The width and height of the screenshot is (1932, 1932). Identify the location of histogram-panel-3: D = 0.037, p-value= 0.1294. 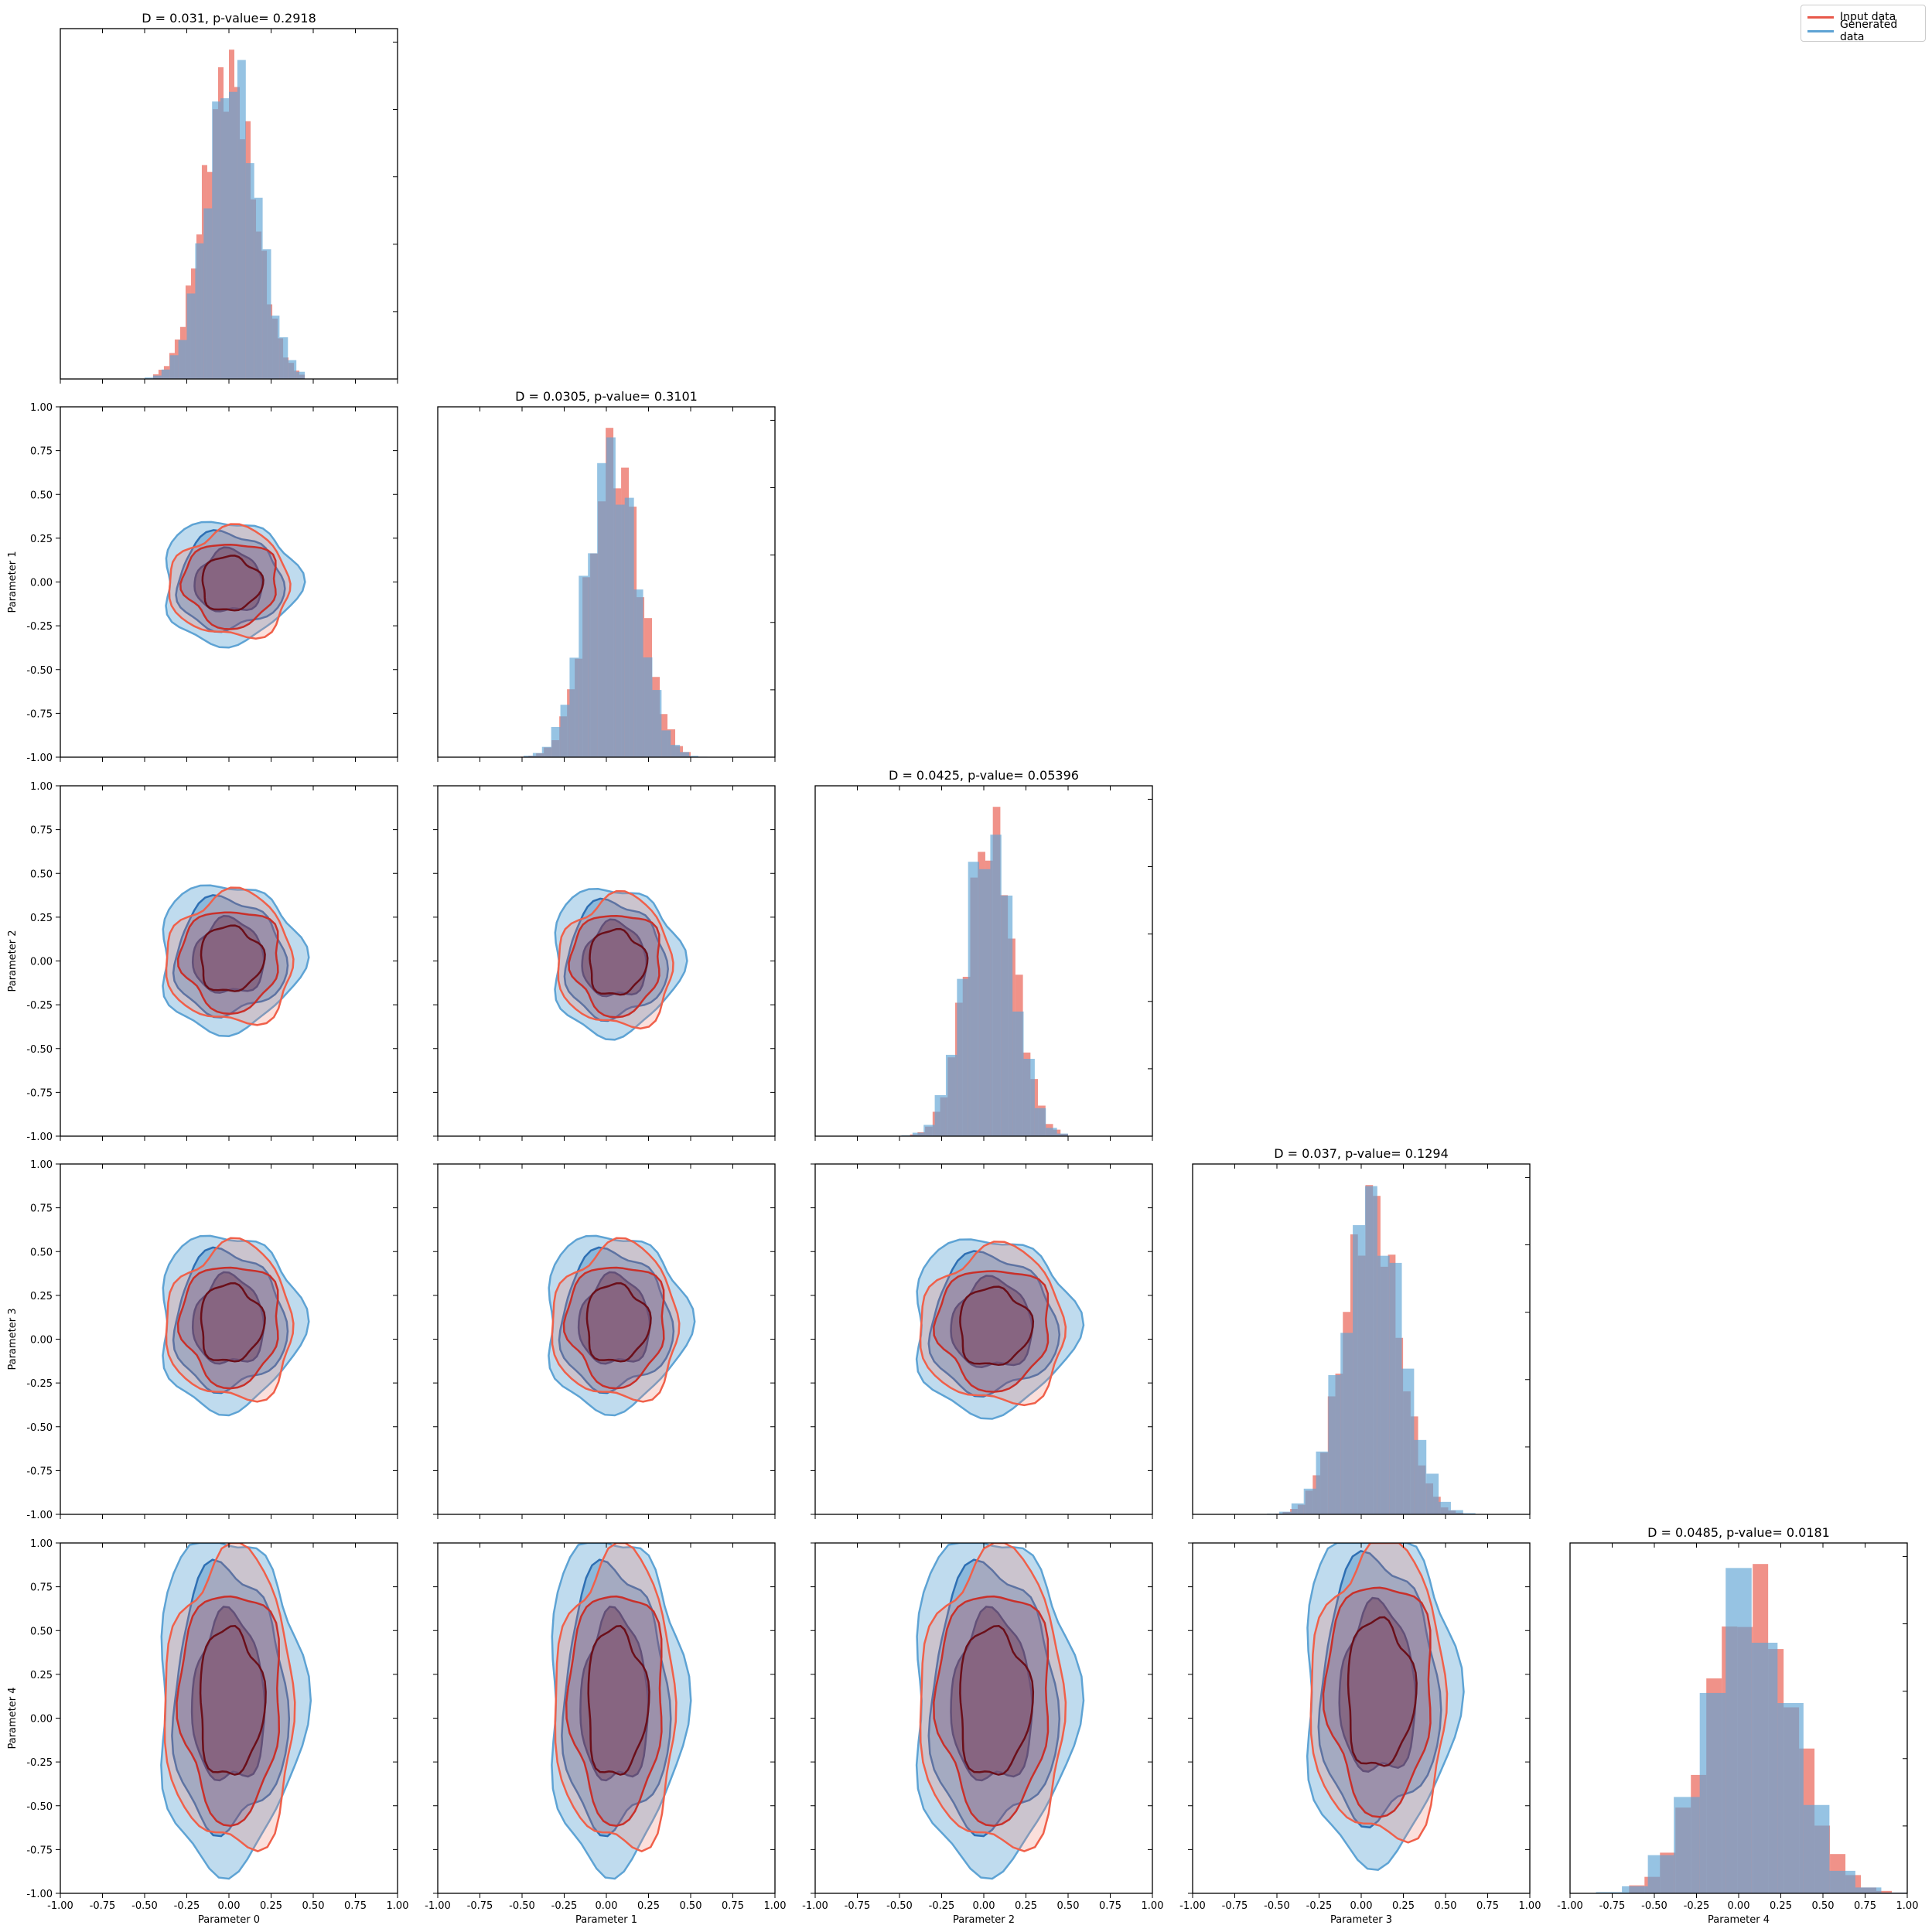
(1361, 1332).